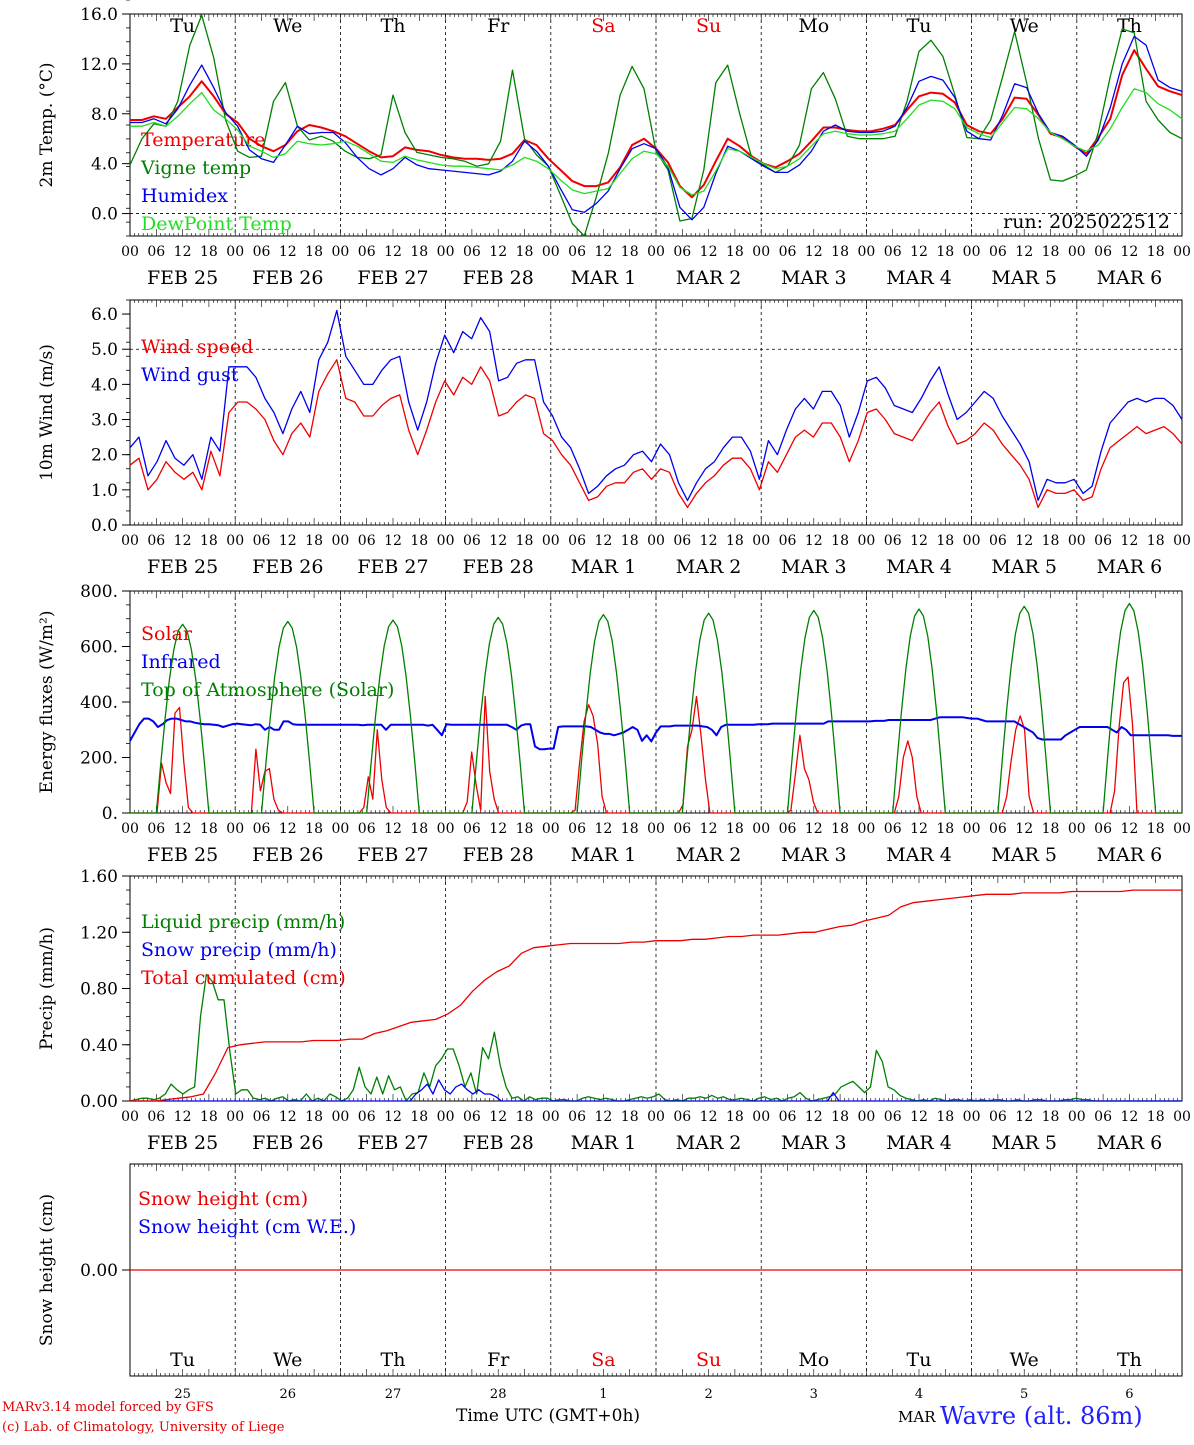 Image resolution: width=1194 pixels, height=1445 pixels. I want to click on day-number-label: 5, so click(1024, 1394).